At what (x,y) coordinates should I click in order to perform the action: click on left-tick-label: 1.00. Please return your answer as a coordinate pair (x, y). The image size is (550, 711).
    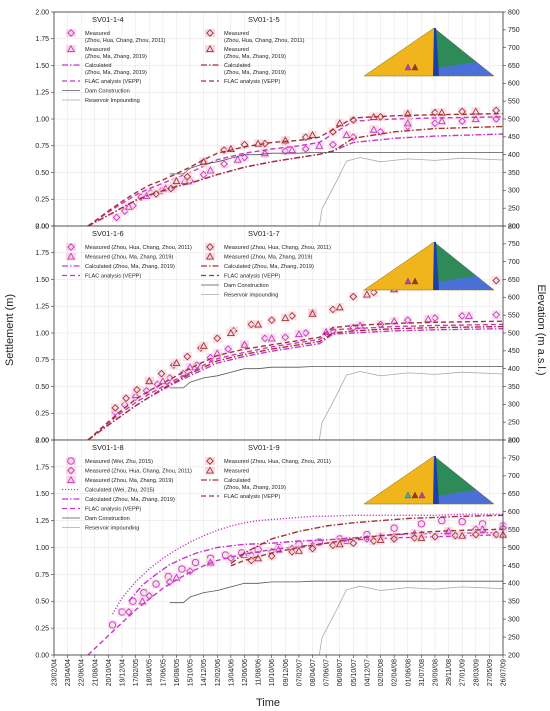
    Looking at the image, I should click on (42, 333).